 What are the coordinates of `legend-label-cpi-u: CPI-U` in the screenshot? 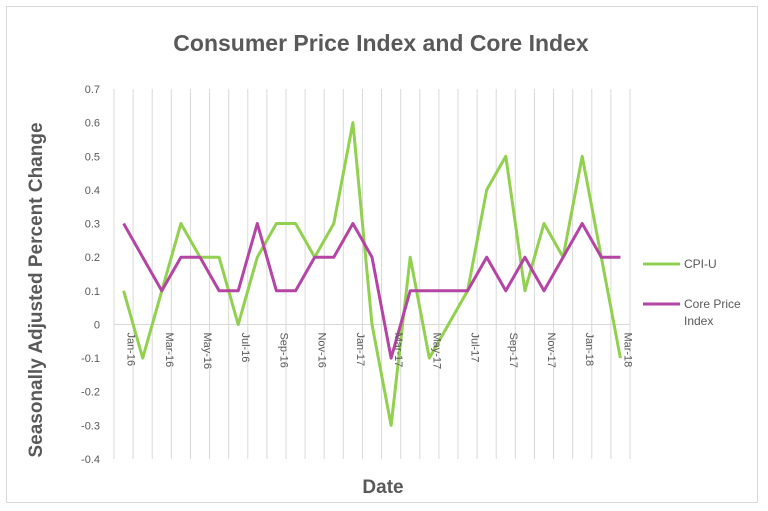 It's located at (700, 264).